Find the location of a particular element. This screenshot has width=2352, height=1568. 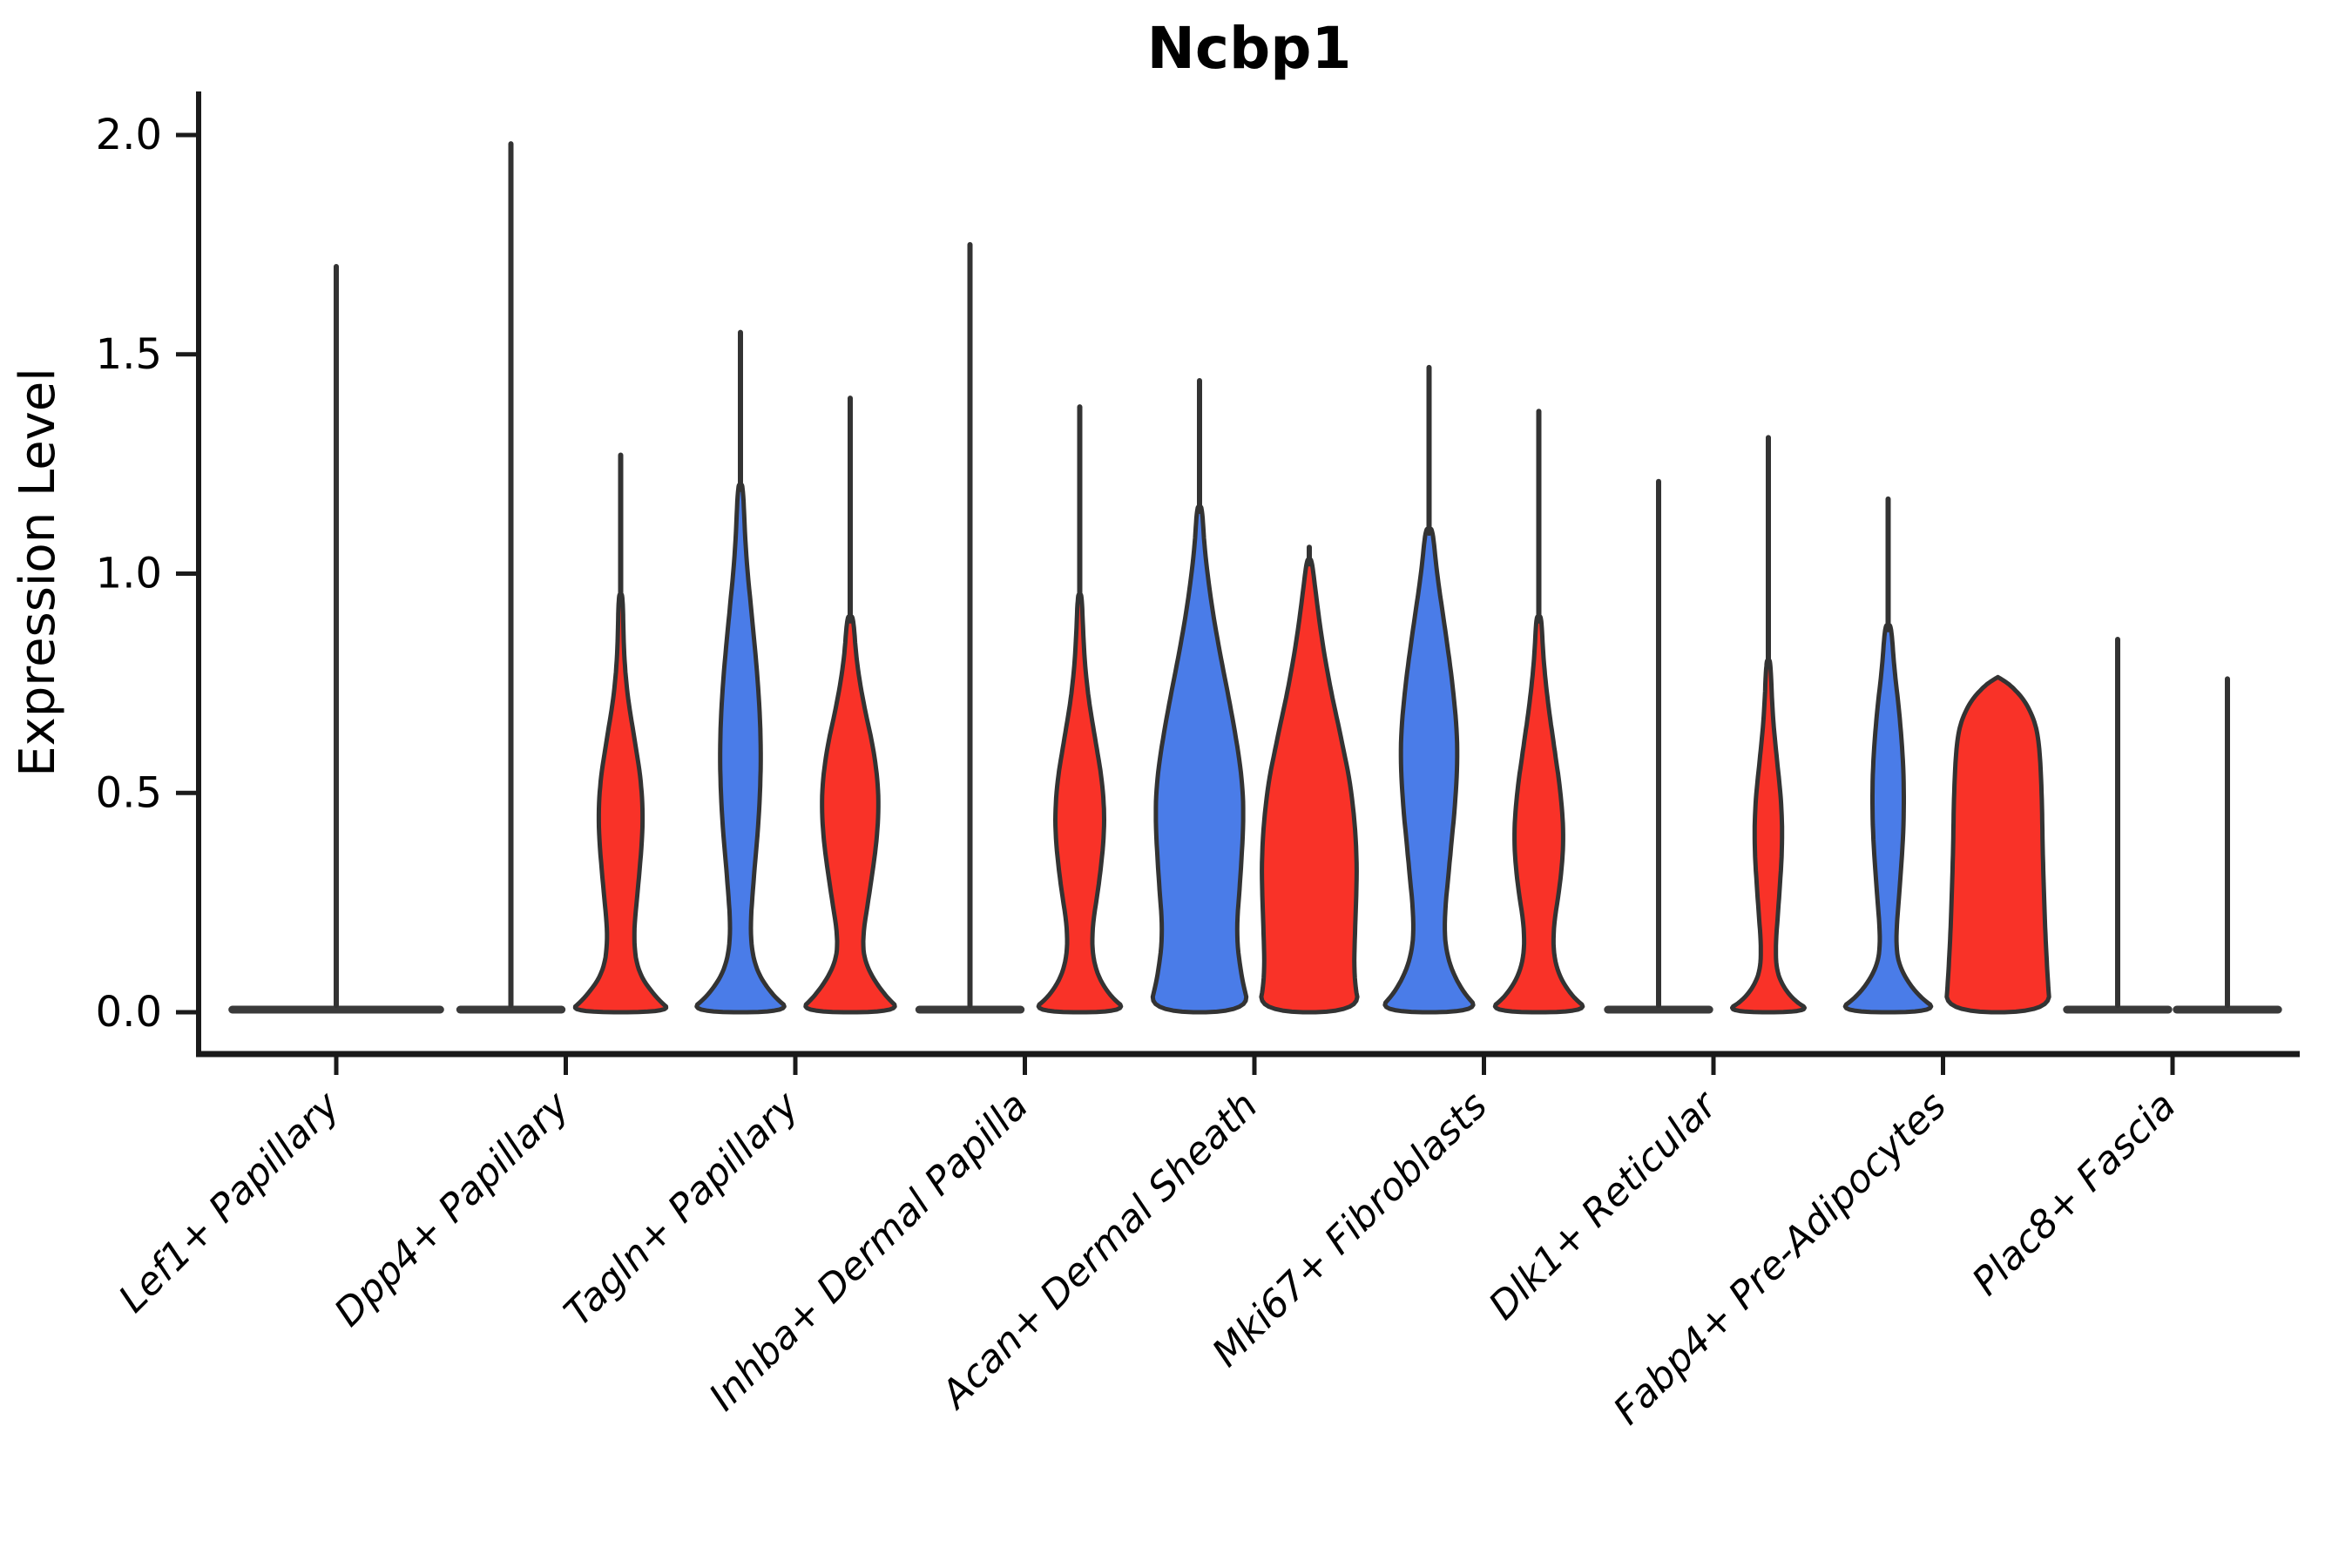

x-tick-label: Lef1+ Papillary is located at coordinates (230, 1202).